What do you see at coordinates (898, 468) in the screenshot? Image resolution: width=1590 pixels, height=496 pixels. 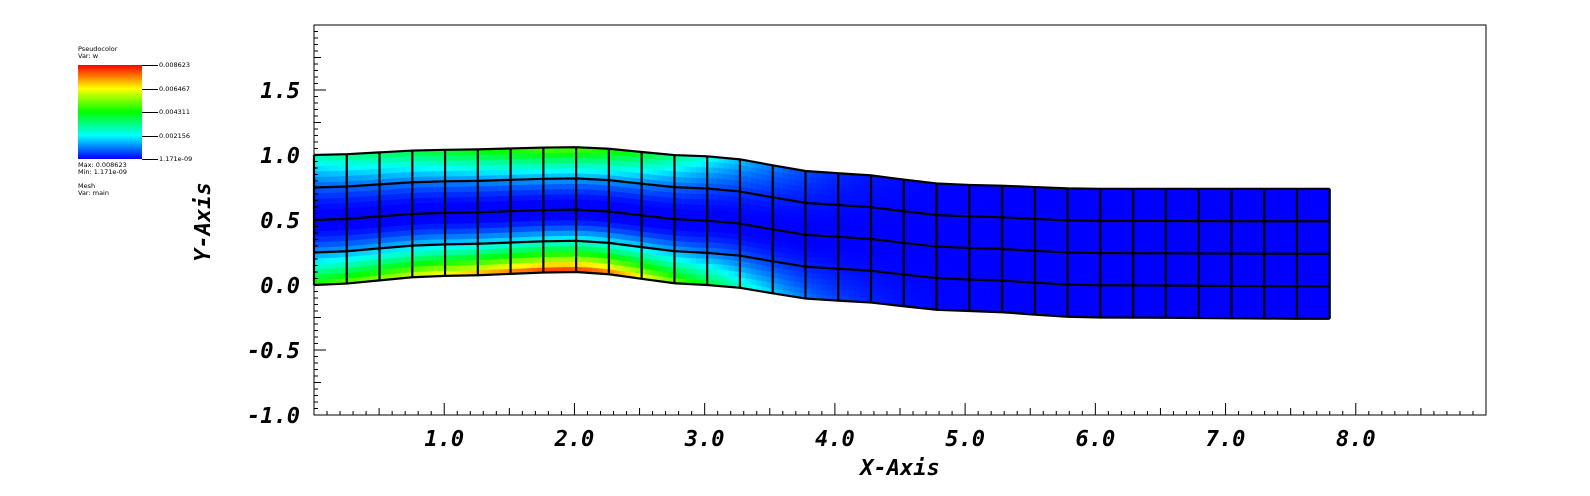 I see `x-axis-title: X-Axis` at bounding box center [898, 468].